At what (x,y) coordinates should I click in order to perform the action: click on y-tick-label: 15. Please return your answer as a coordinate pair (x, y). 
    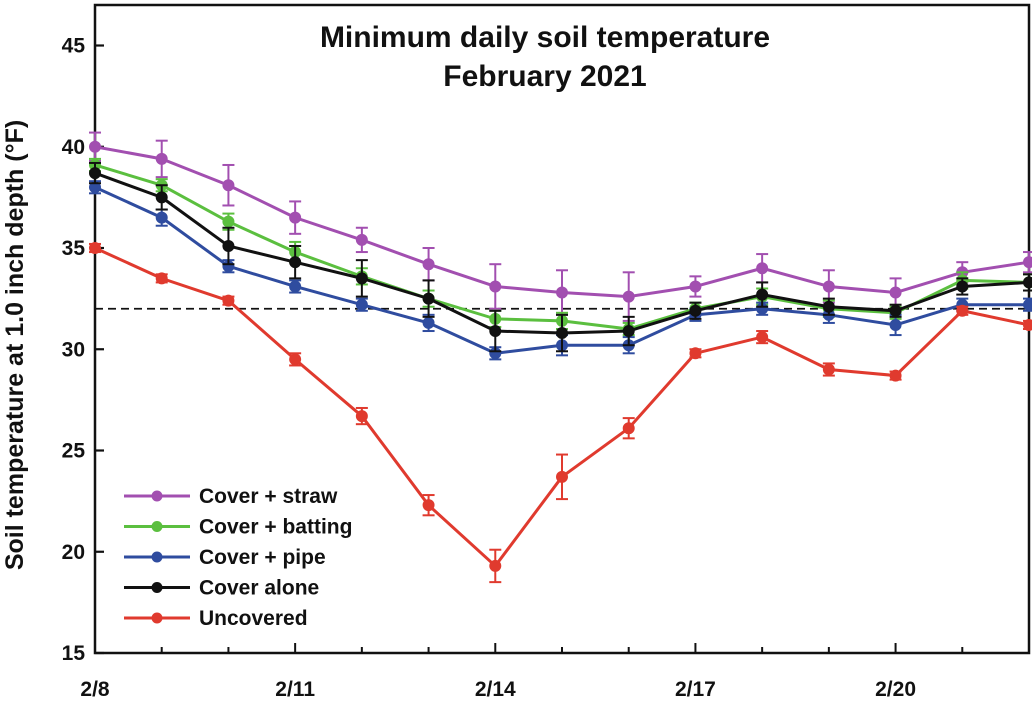
    Looking at the image, I should click on (74, 653).